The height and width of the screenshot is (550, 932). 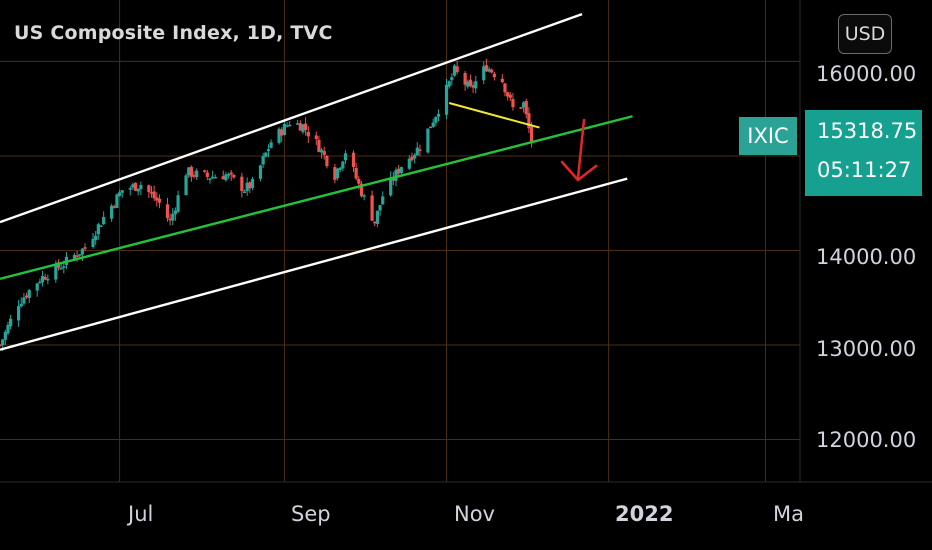 What do you see at coordinates (768, 136) in the screenshot?
I see `symbol-badge: IXIC` at bounding box center [768, 136].